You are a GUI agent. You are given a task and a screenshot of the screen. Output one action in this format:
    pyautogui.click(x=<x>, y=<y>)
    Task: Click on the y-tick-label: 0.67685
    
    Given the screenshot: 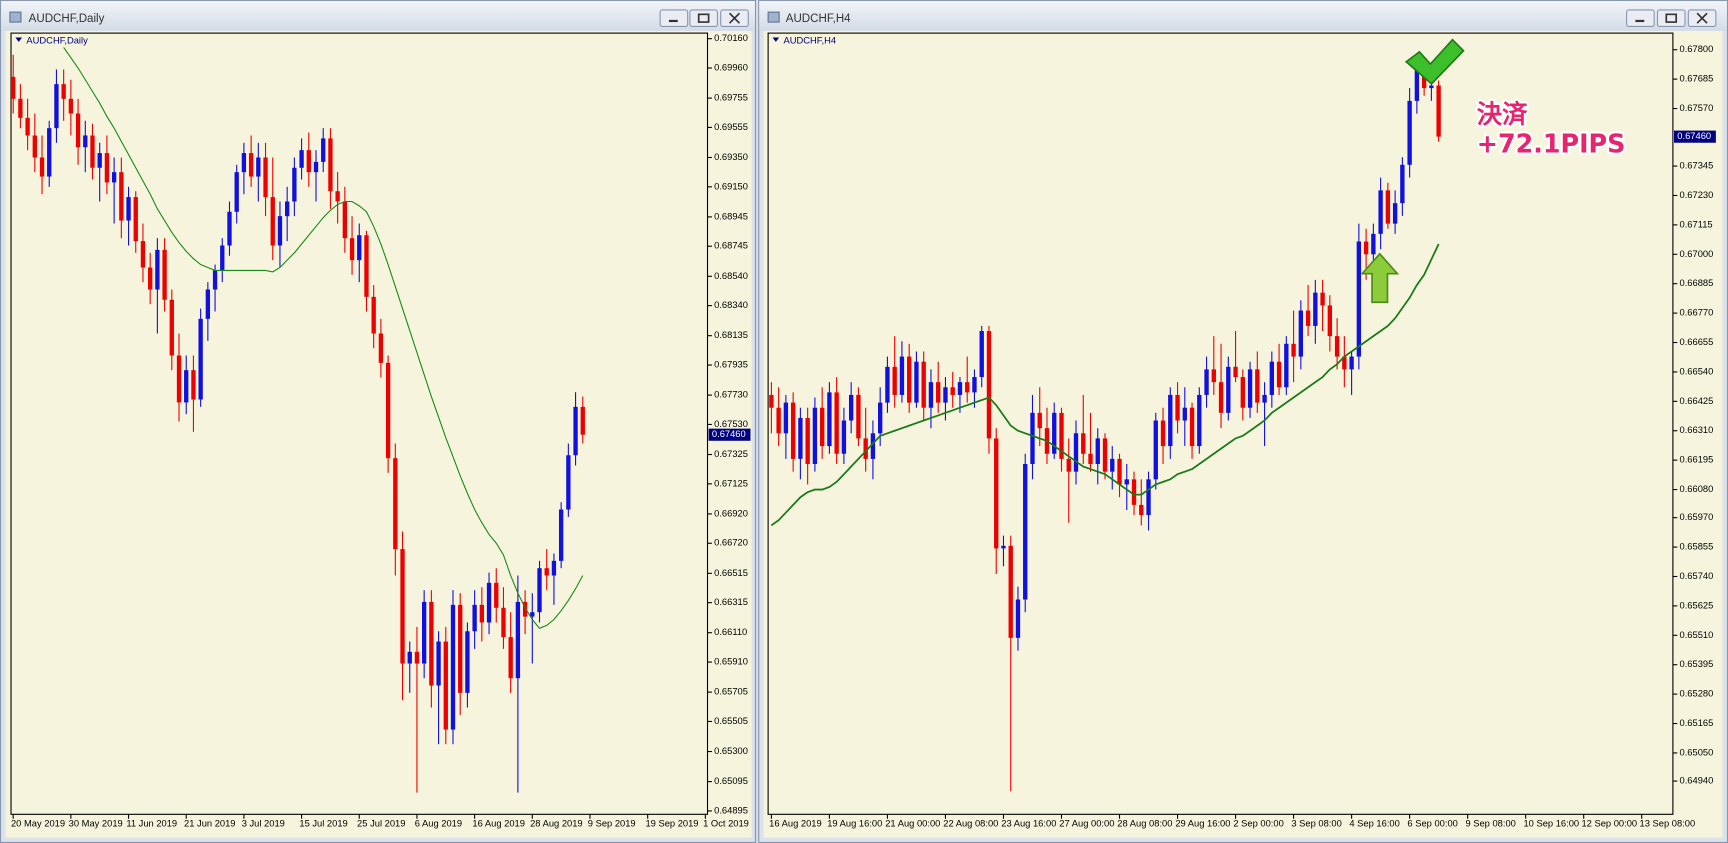 What is the action you would take?
    pyautogui.click(x=1697, y=79)
    